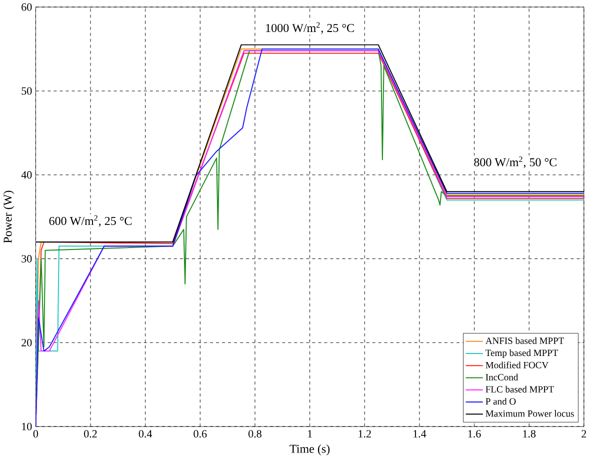  I want to click on legend-label: IncCond, so click(502, 377).